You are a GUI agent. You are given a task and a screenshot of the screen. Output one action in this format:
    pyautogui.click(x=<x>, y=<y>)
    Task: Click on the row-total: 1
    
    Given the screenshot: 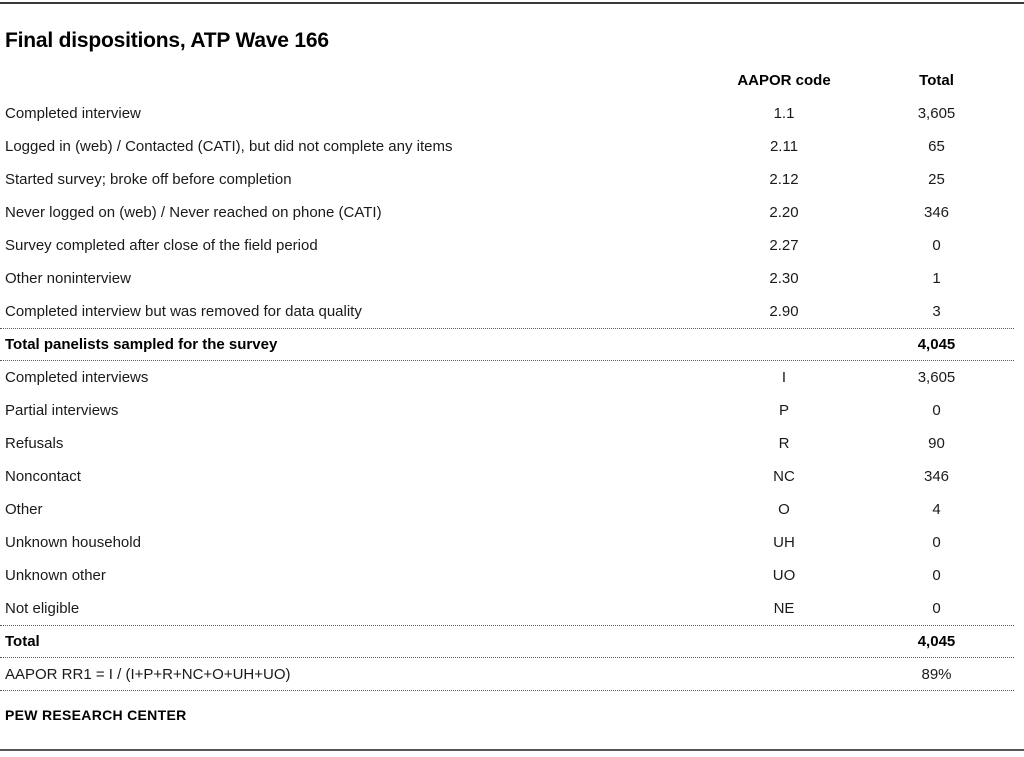 What is the action you would take?
    pyautogui.click(x=936, y=278)
    